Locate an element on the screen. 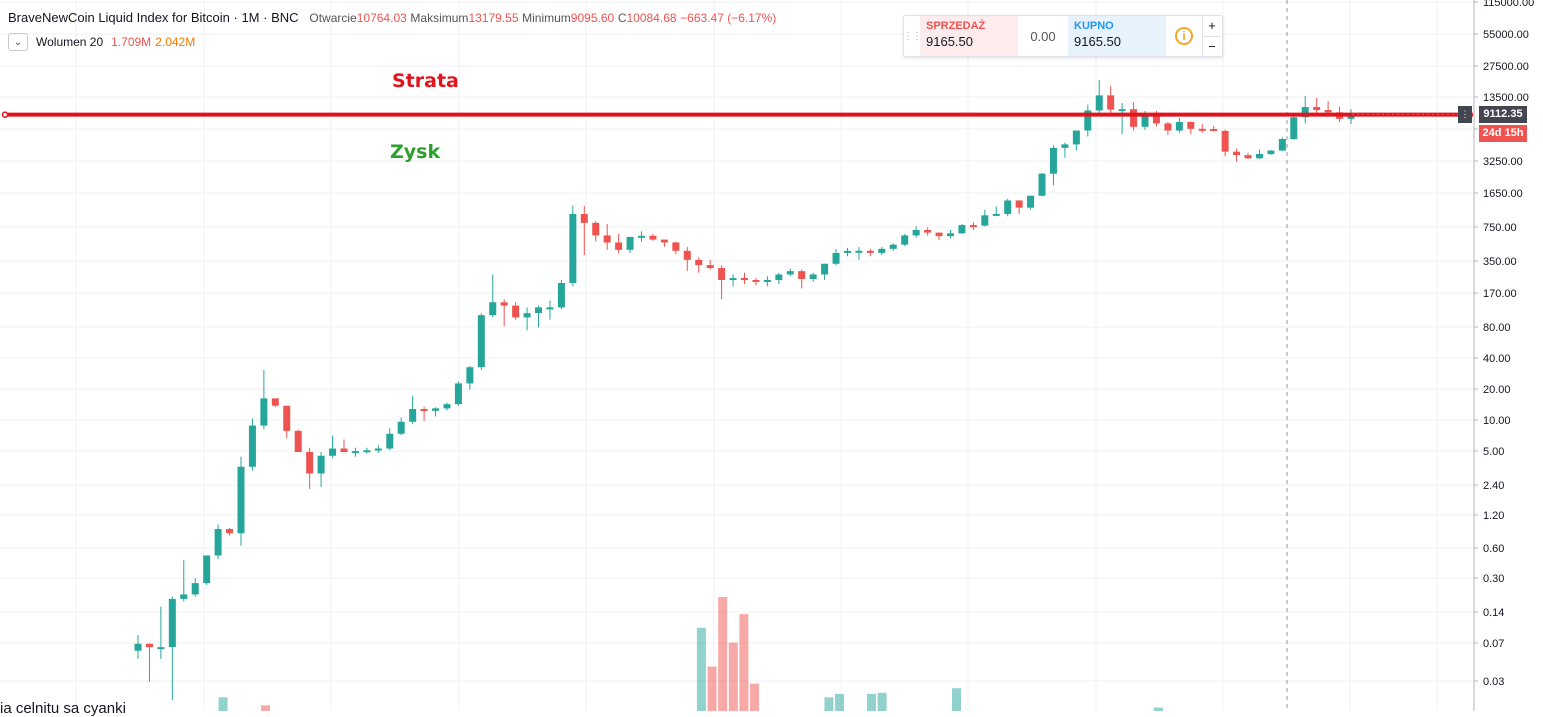 The height and width of the screenshot is (717, 1543). buy-button: KUPNO 9165.50 is located at coordinates (1117, 36).